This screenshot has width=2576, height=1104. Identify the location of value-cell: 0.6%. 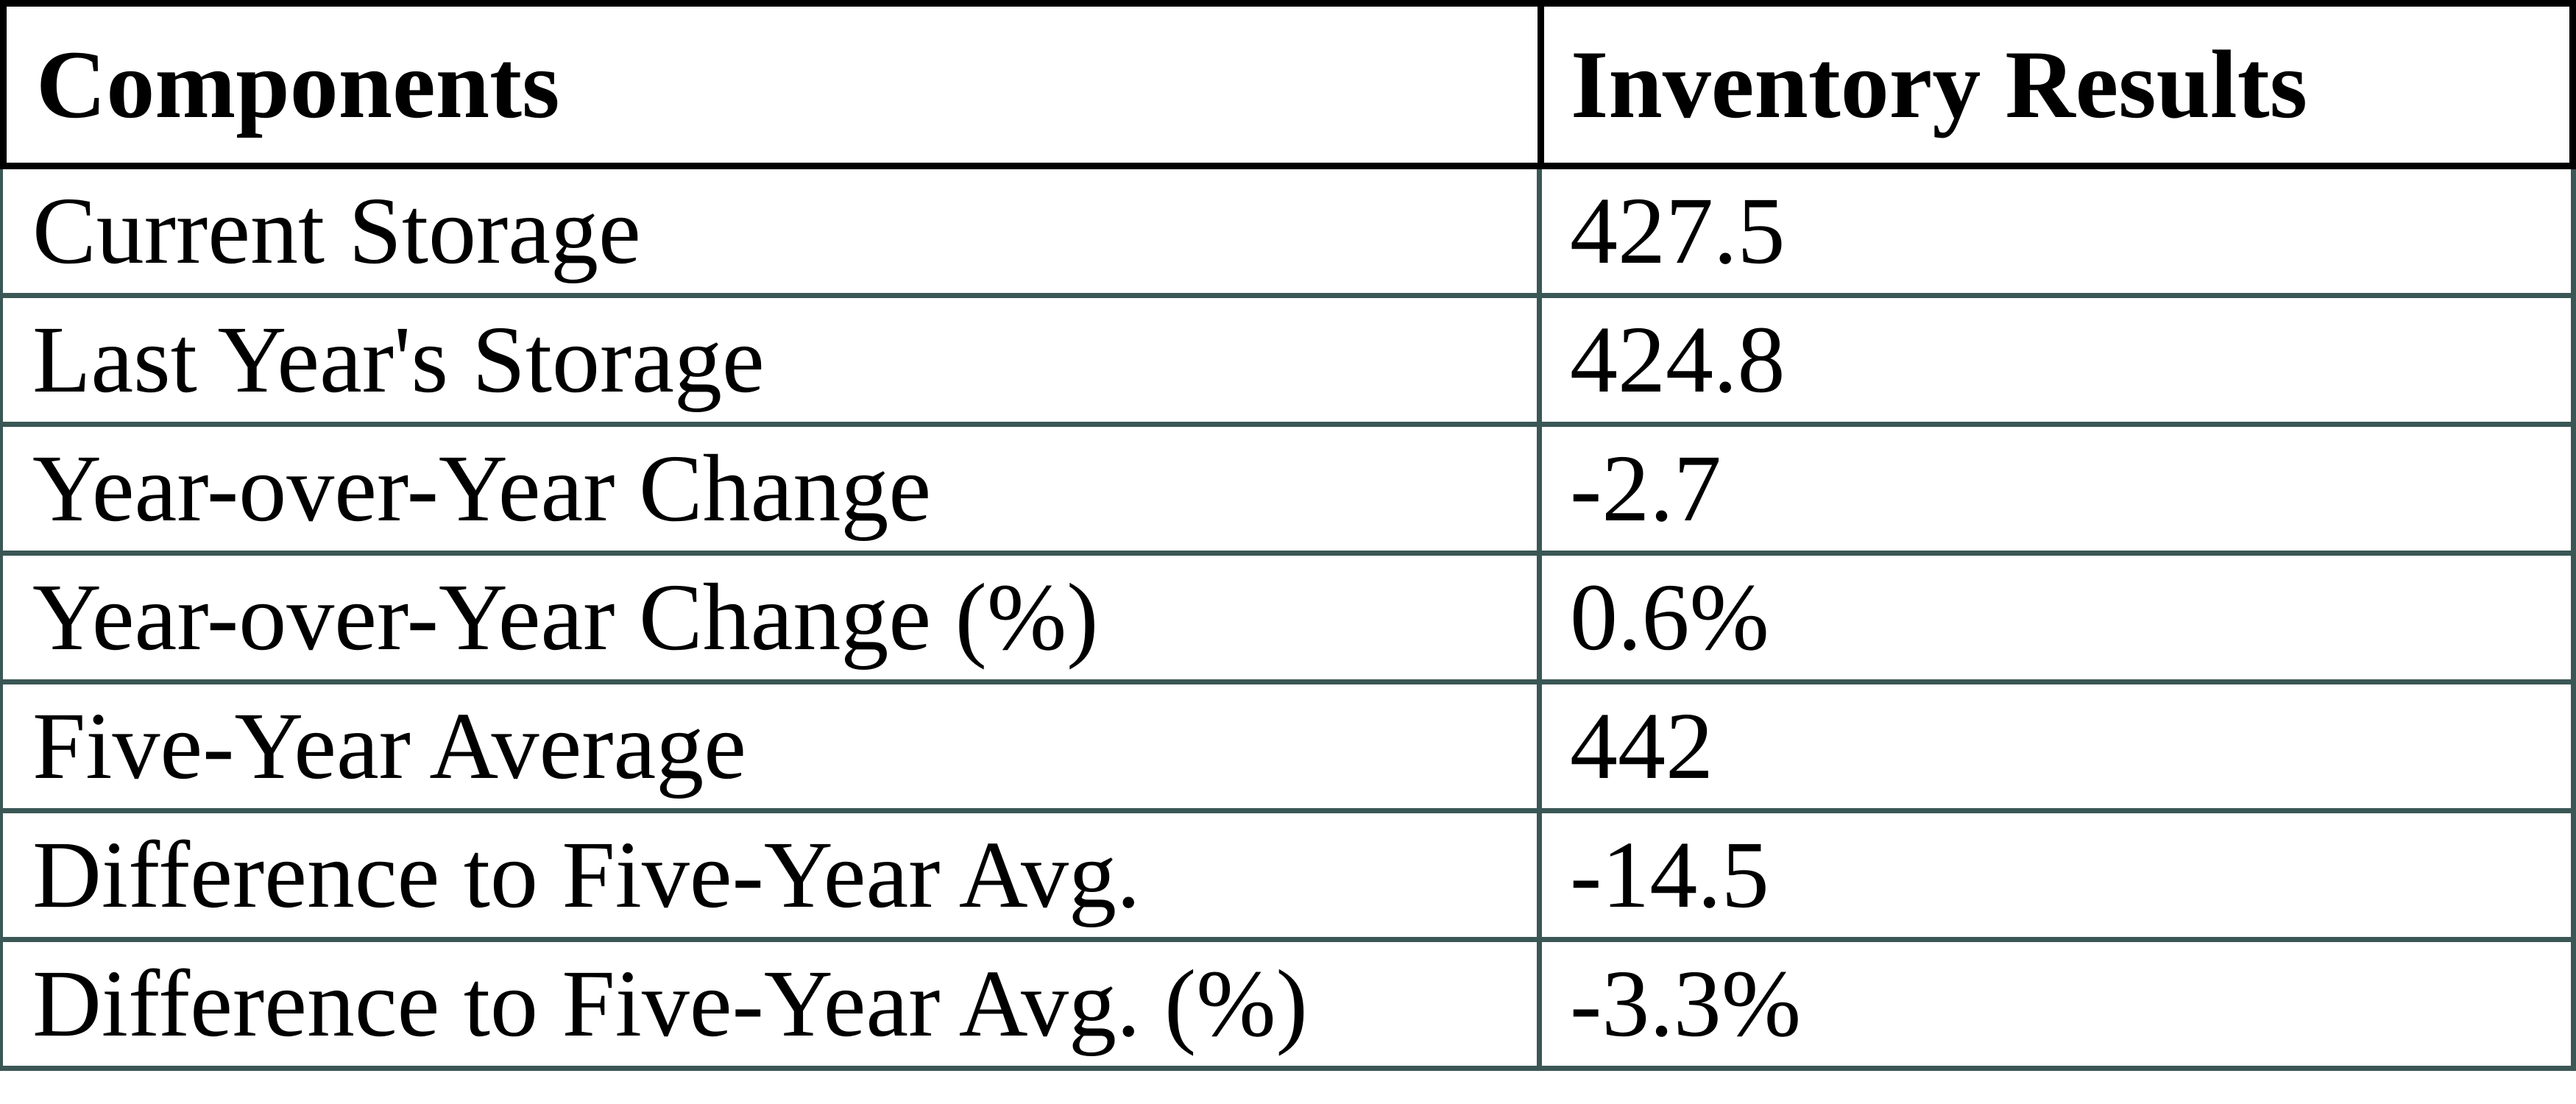
(2056, 617).